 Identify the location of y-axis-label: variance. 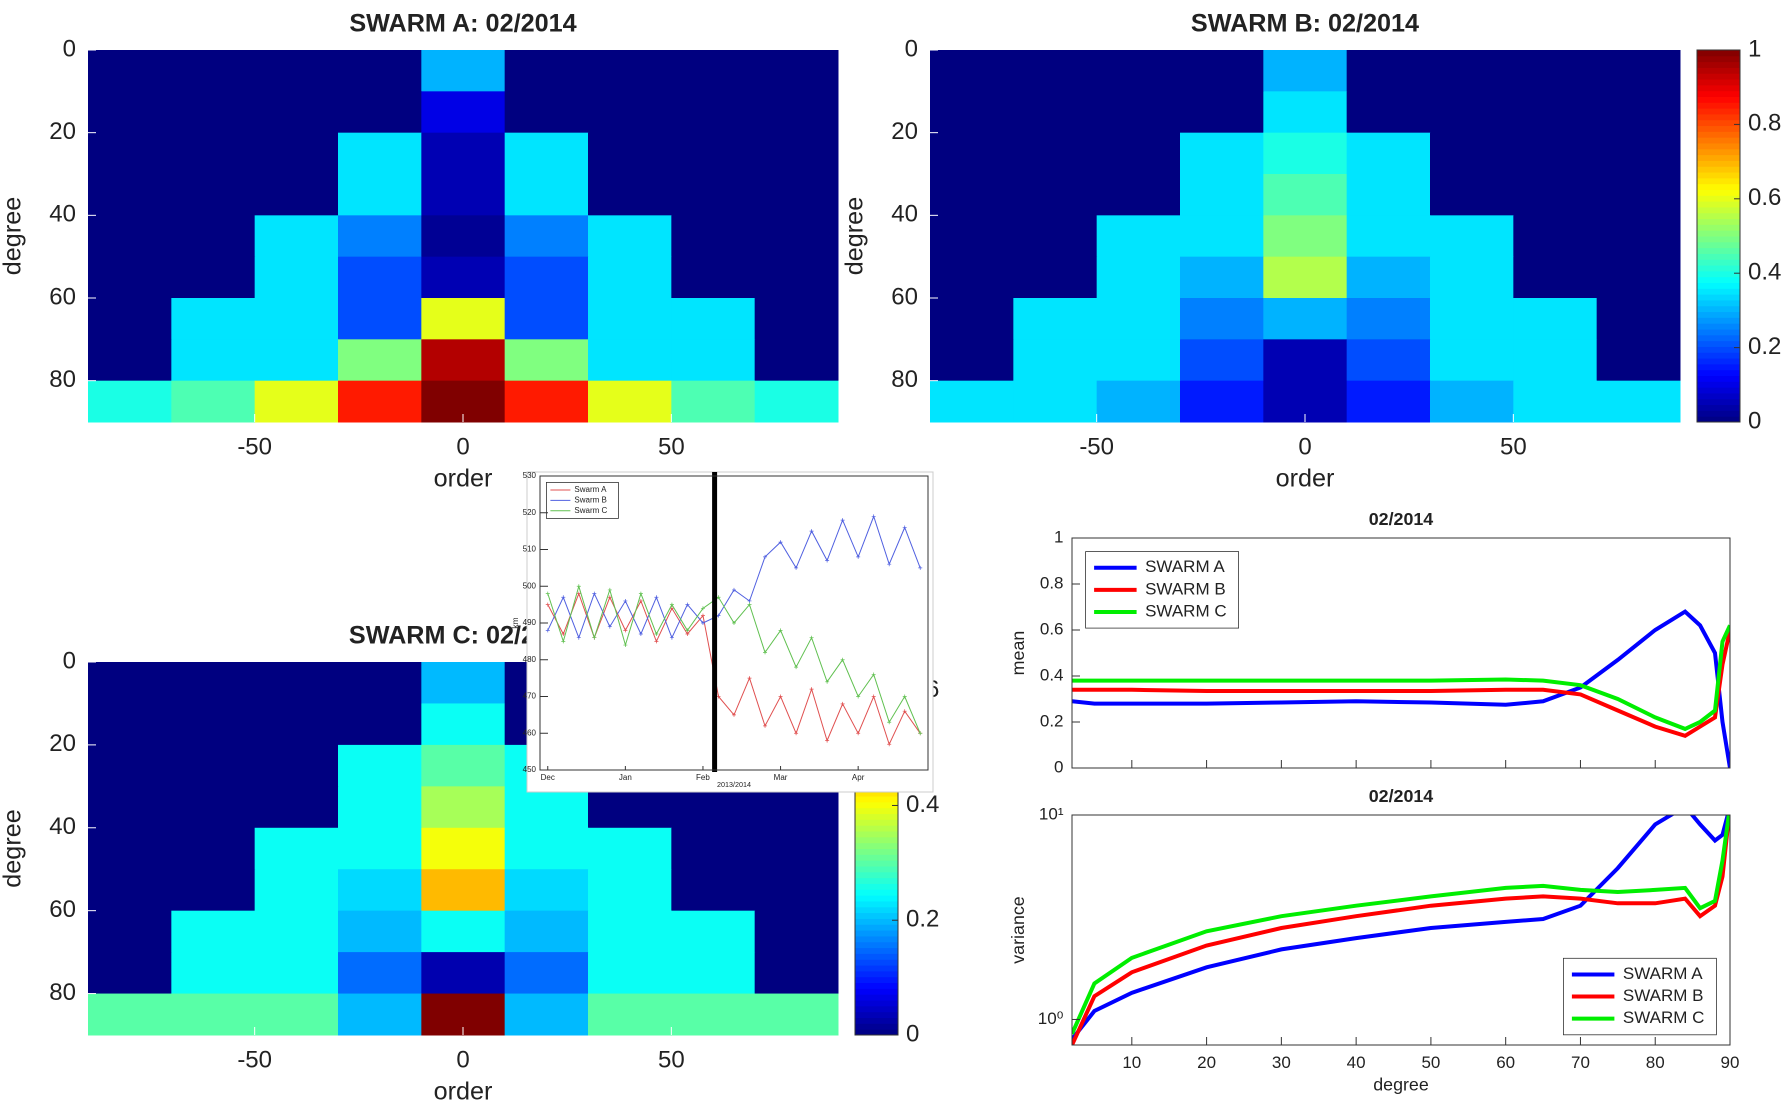
(1018, 930).